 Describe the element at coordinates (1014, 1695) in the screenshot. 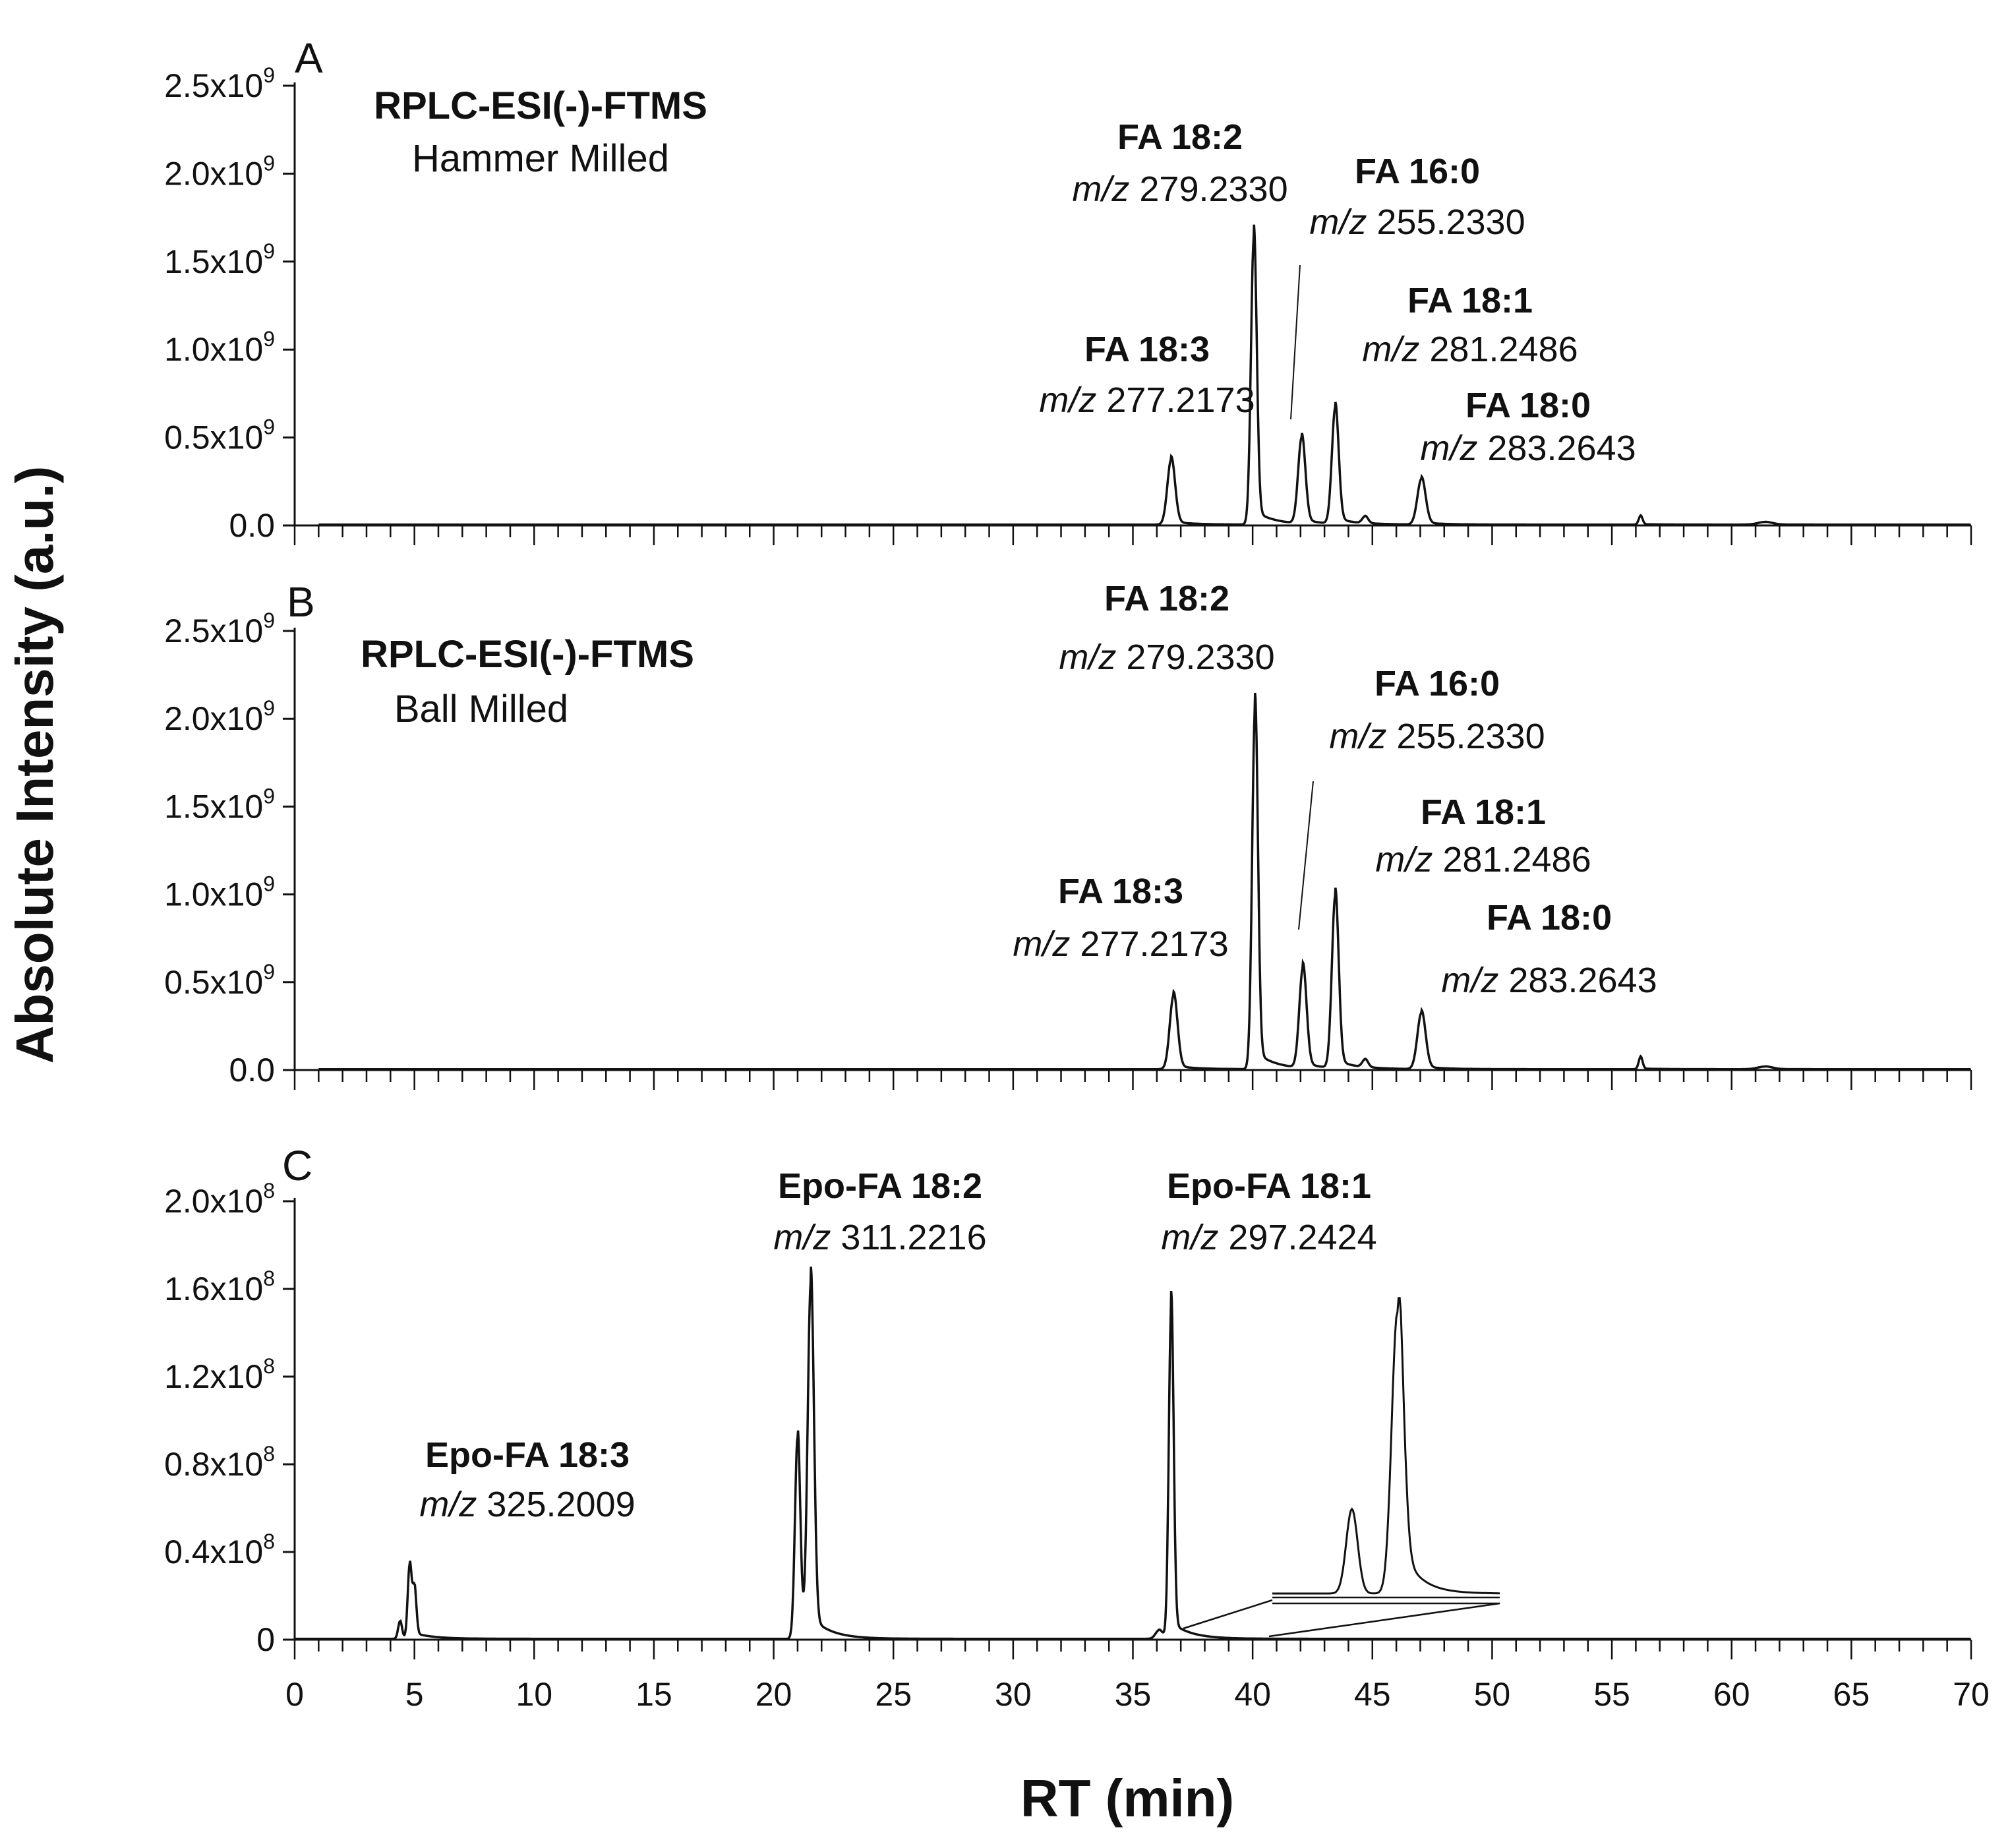

I see `x-tick-label: 30` at that location.